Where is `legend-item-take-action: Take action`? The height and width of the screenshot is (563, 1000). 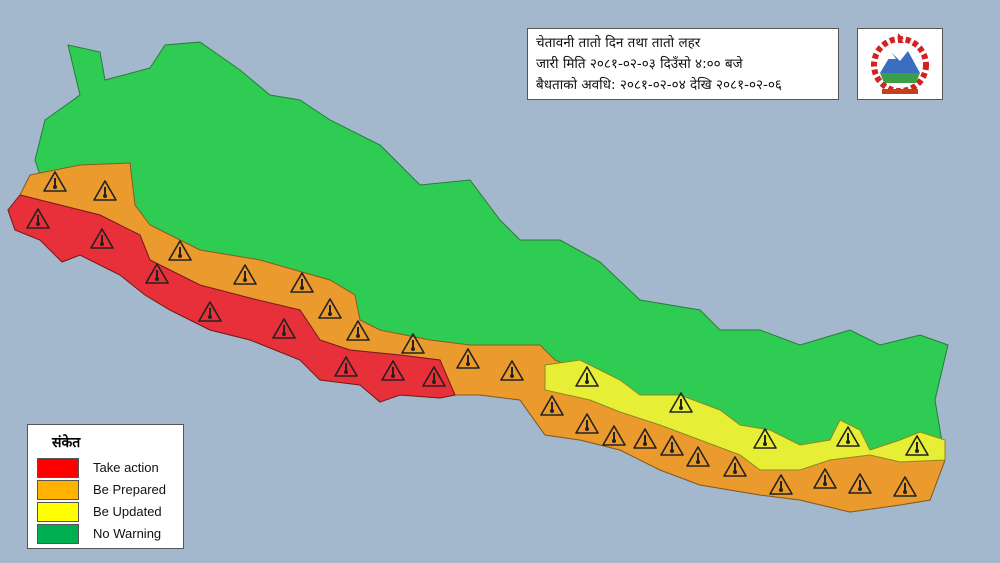
legend-item-take-action: Take action is located at coordinates (109, 468).